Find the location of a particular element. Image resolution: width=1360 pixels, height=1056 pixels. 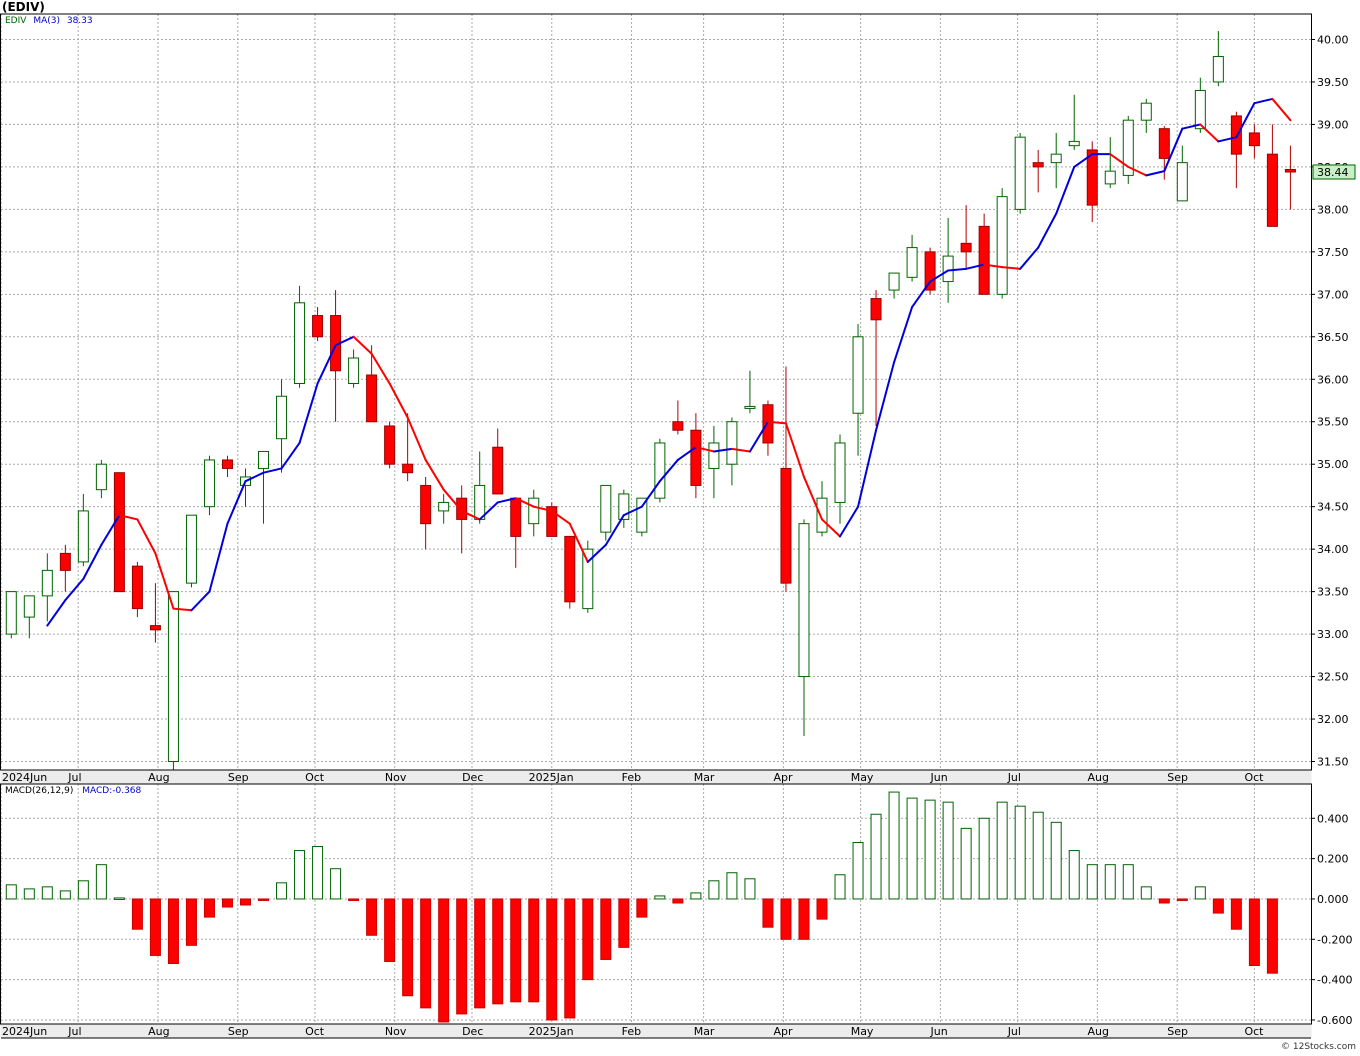

price-legend: EDIV MA(3) 38.33 is located at coordinates (49, 21).